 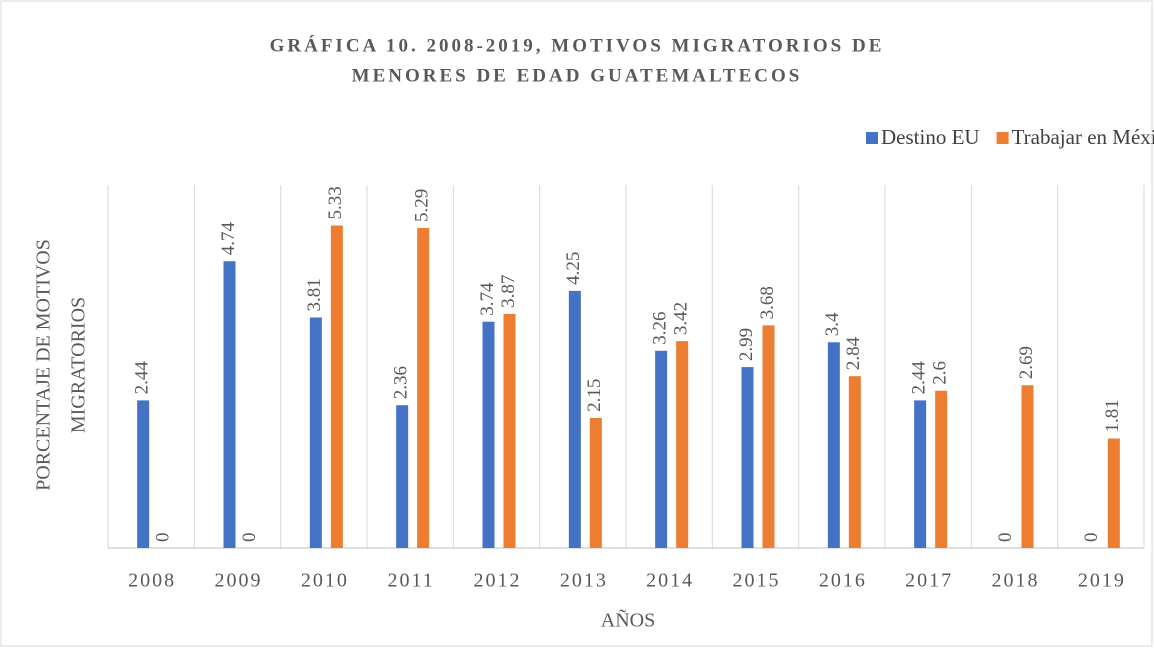 What do you see at coordinates (767, 302) in the screenshot?
I see `data-label: 3.68` at bounding box center [767, 302].